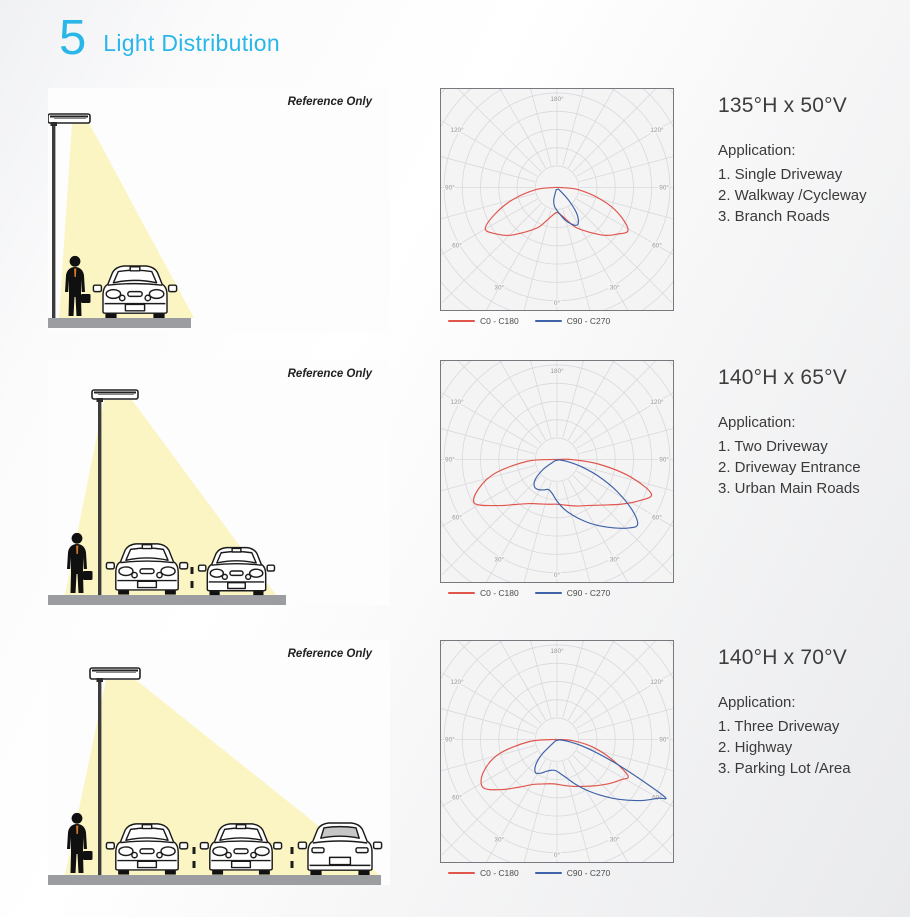 The height and width of the screenshot is (917, 910). Describe the element at coordinates (784, 768) in the screenshot. I see `application-item: 3. Parking Lot /Area` at that location.